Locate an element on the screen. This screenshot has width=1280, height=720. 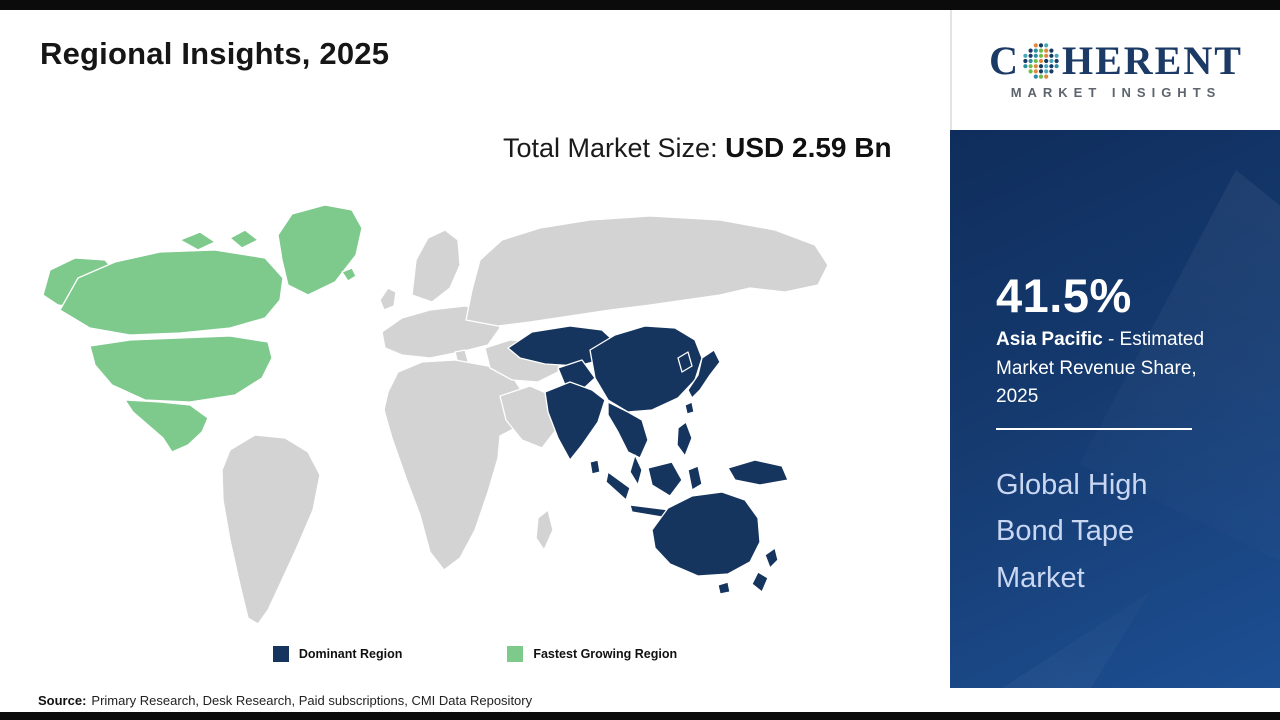
region-russia is located at coordinates (647, 271).